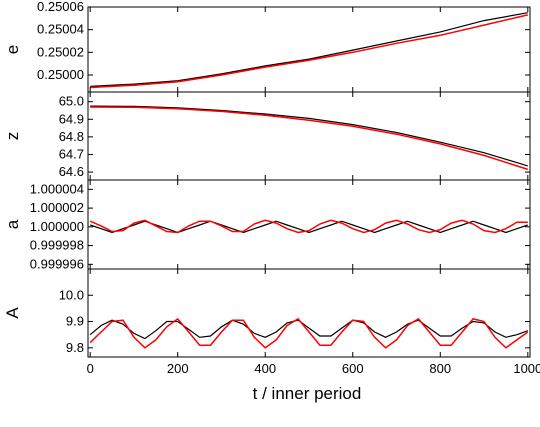 The image size is (540, 427). What do you see at coordinates (265, 368) in the screenshot?
I see `xtick-label: 400` at bounding box center [265, 368].